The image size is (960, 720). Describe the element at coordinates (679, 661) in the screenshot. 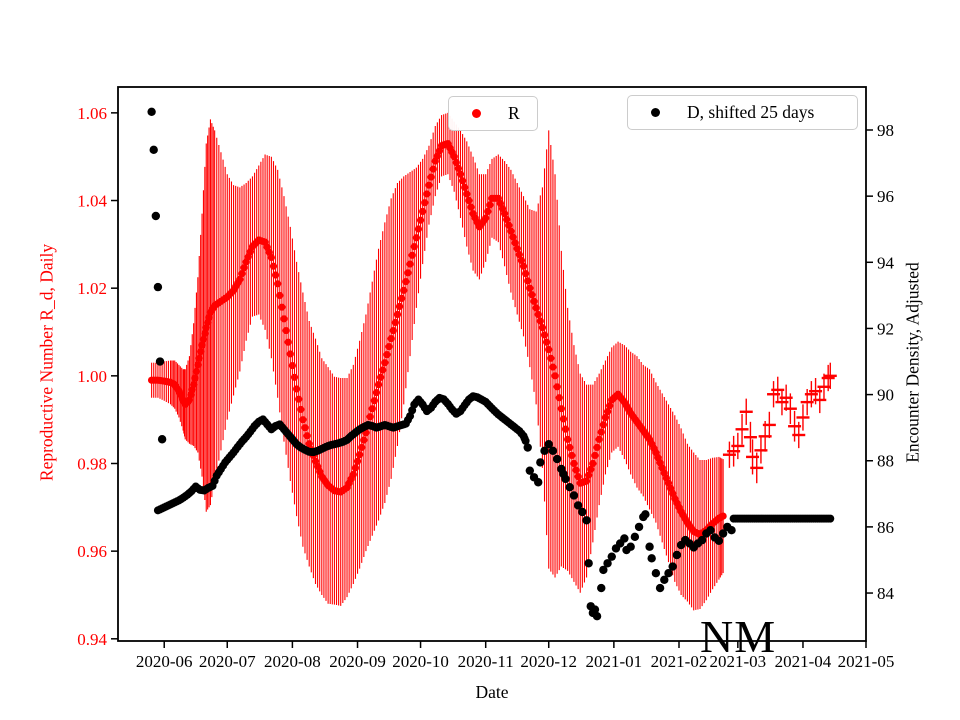

I see `svg-text: 2021-02` at that location.